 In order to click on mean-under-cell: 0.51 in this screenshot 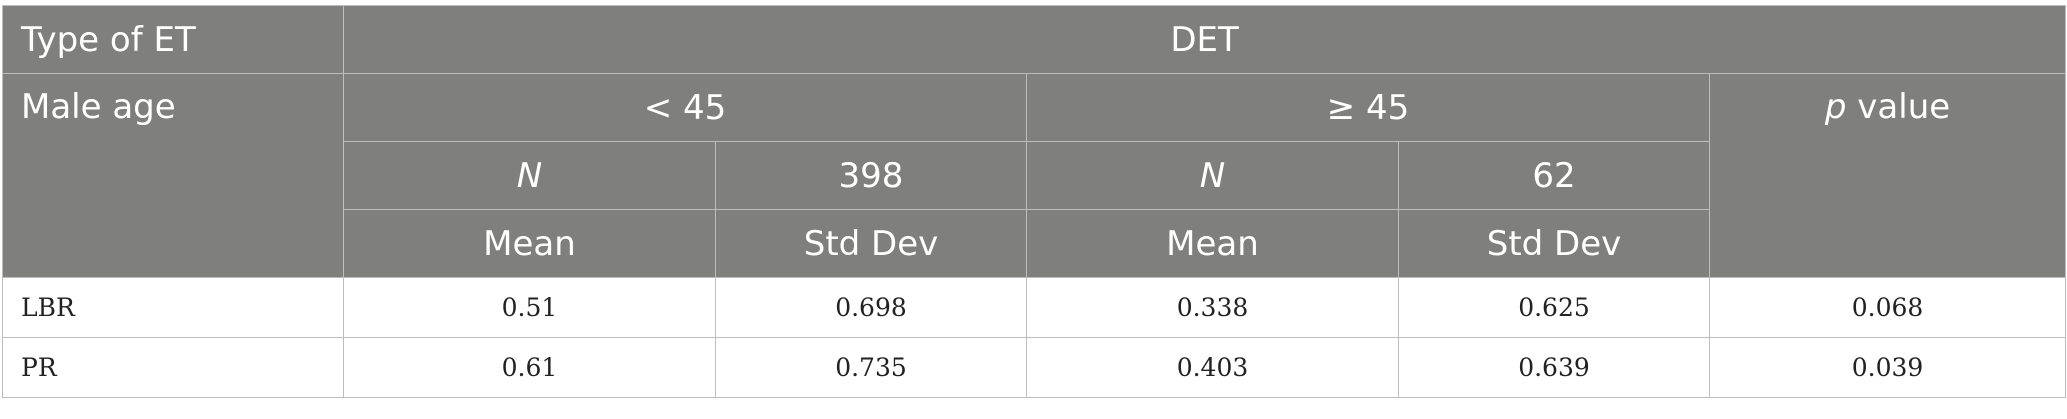, I will do `click(529, 307)`.